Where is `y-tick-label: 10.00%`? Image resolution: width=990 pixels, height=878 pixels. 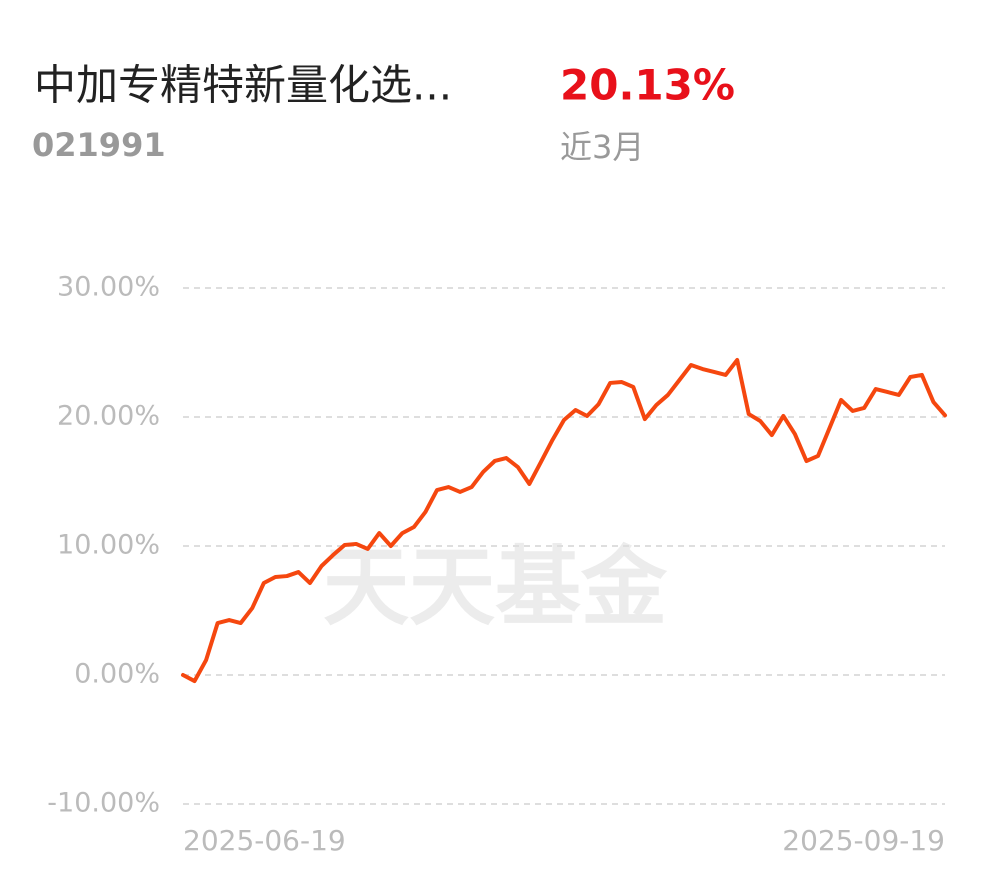
y-tick-label: 10.00% is located at coordinates (108, 545).